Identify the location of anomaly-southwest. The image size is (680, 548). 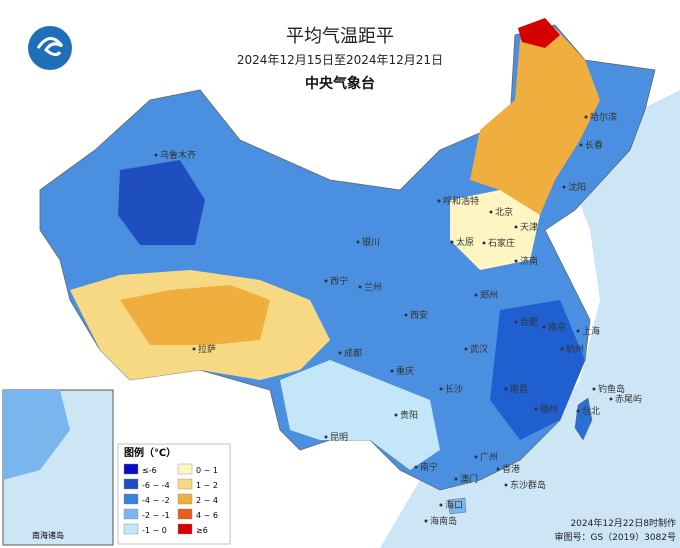
(360, 415).